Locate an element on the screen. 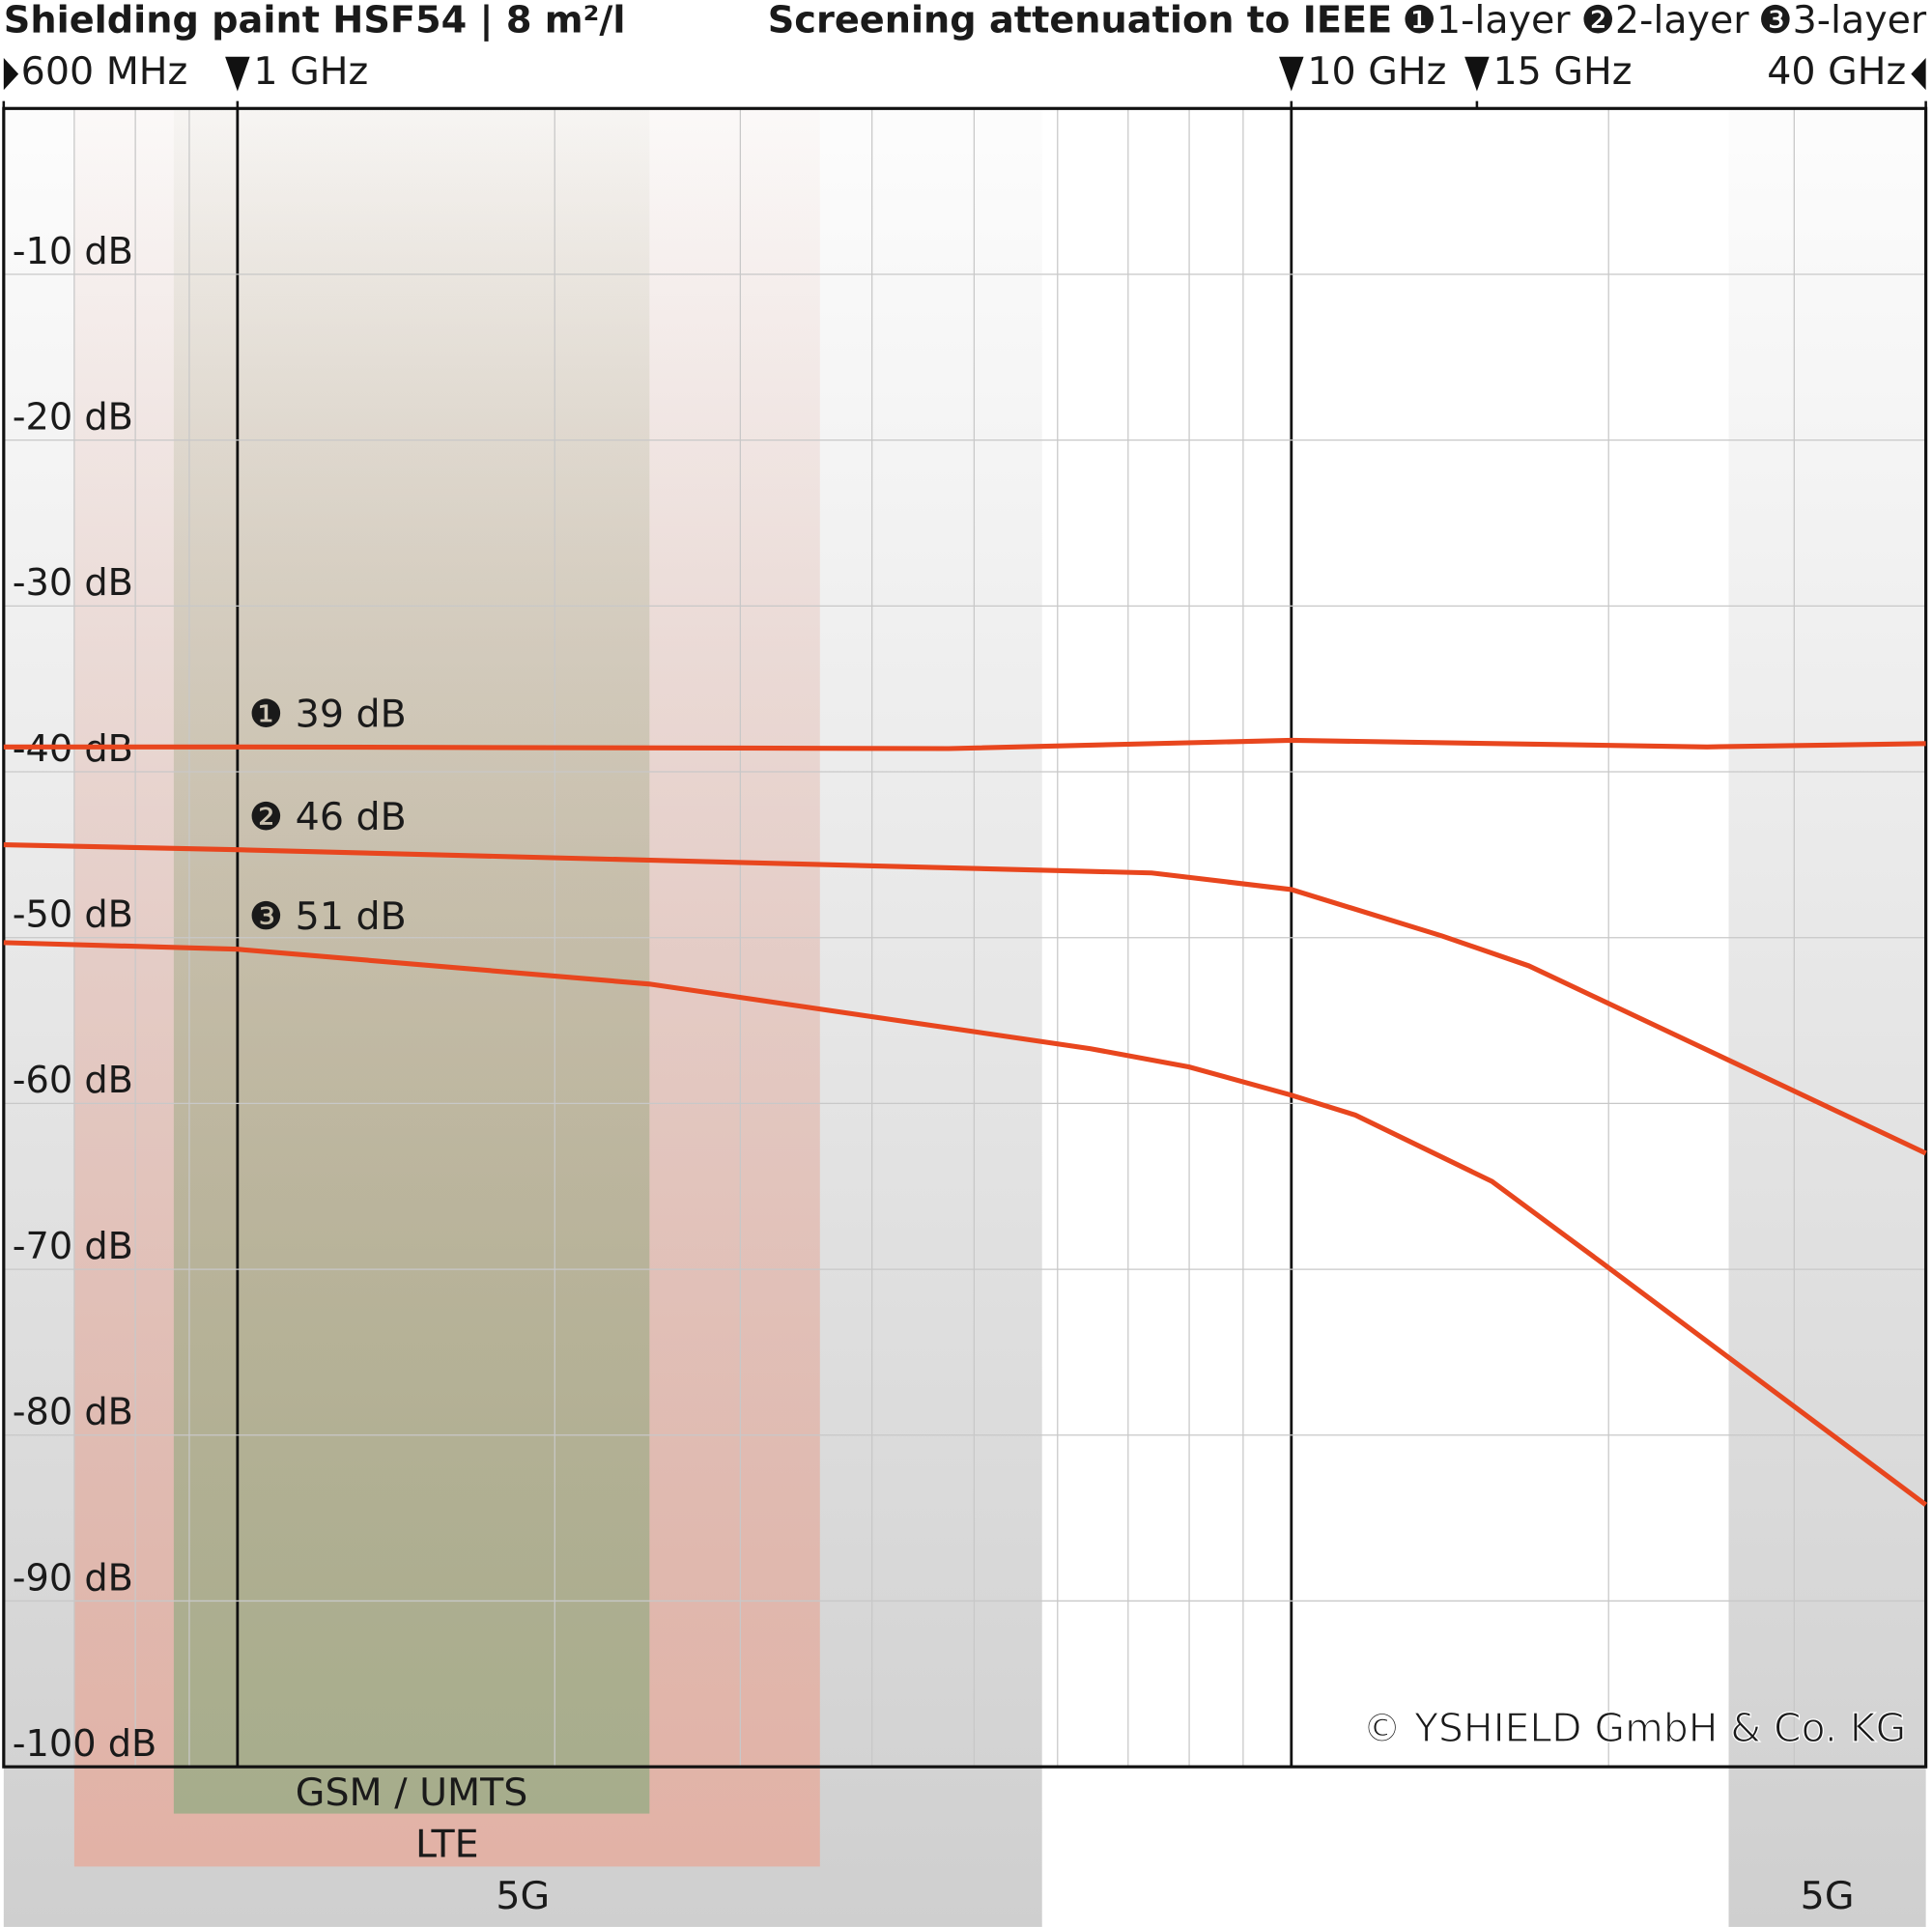  series-label: ❶ 39 dB is located at coordinates (328, 714).